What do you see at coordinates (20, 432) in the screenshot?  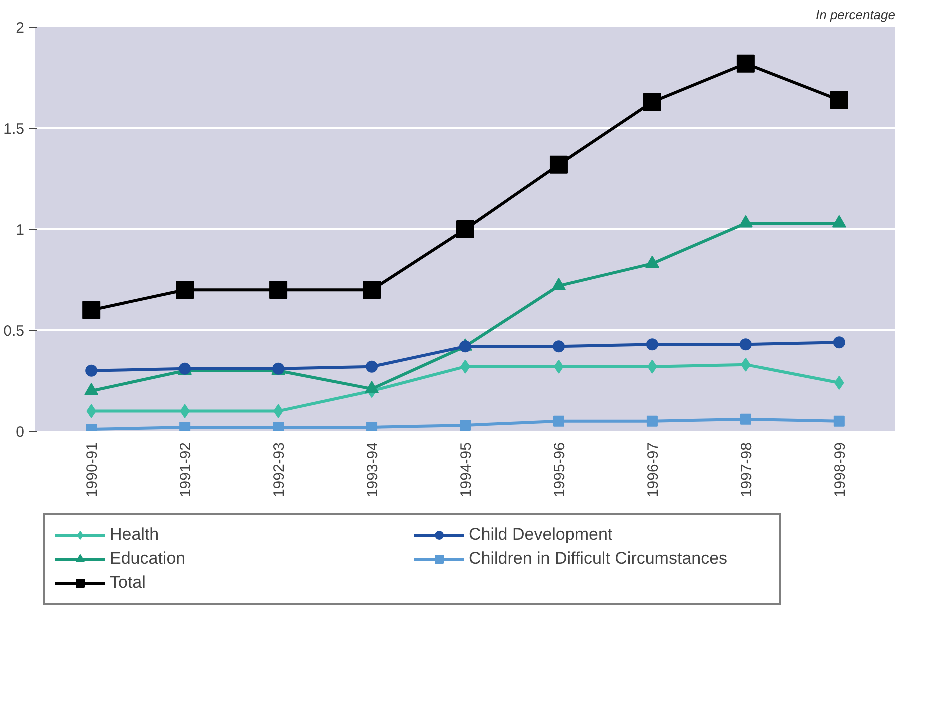 I see `y-tick-label: 0` at bounding box center [20, 432].